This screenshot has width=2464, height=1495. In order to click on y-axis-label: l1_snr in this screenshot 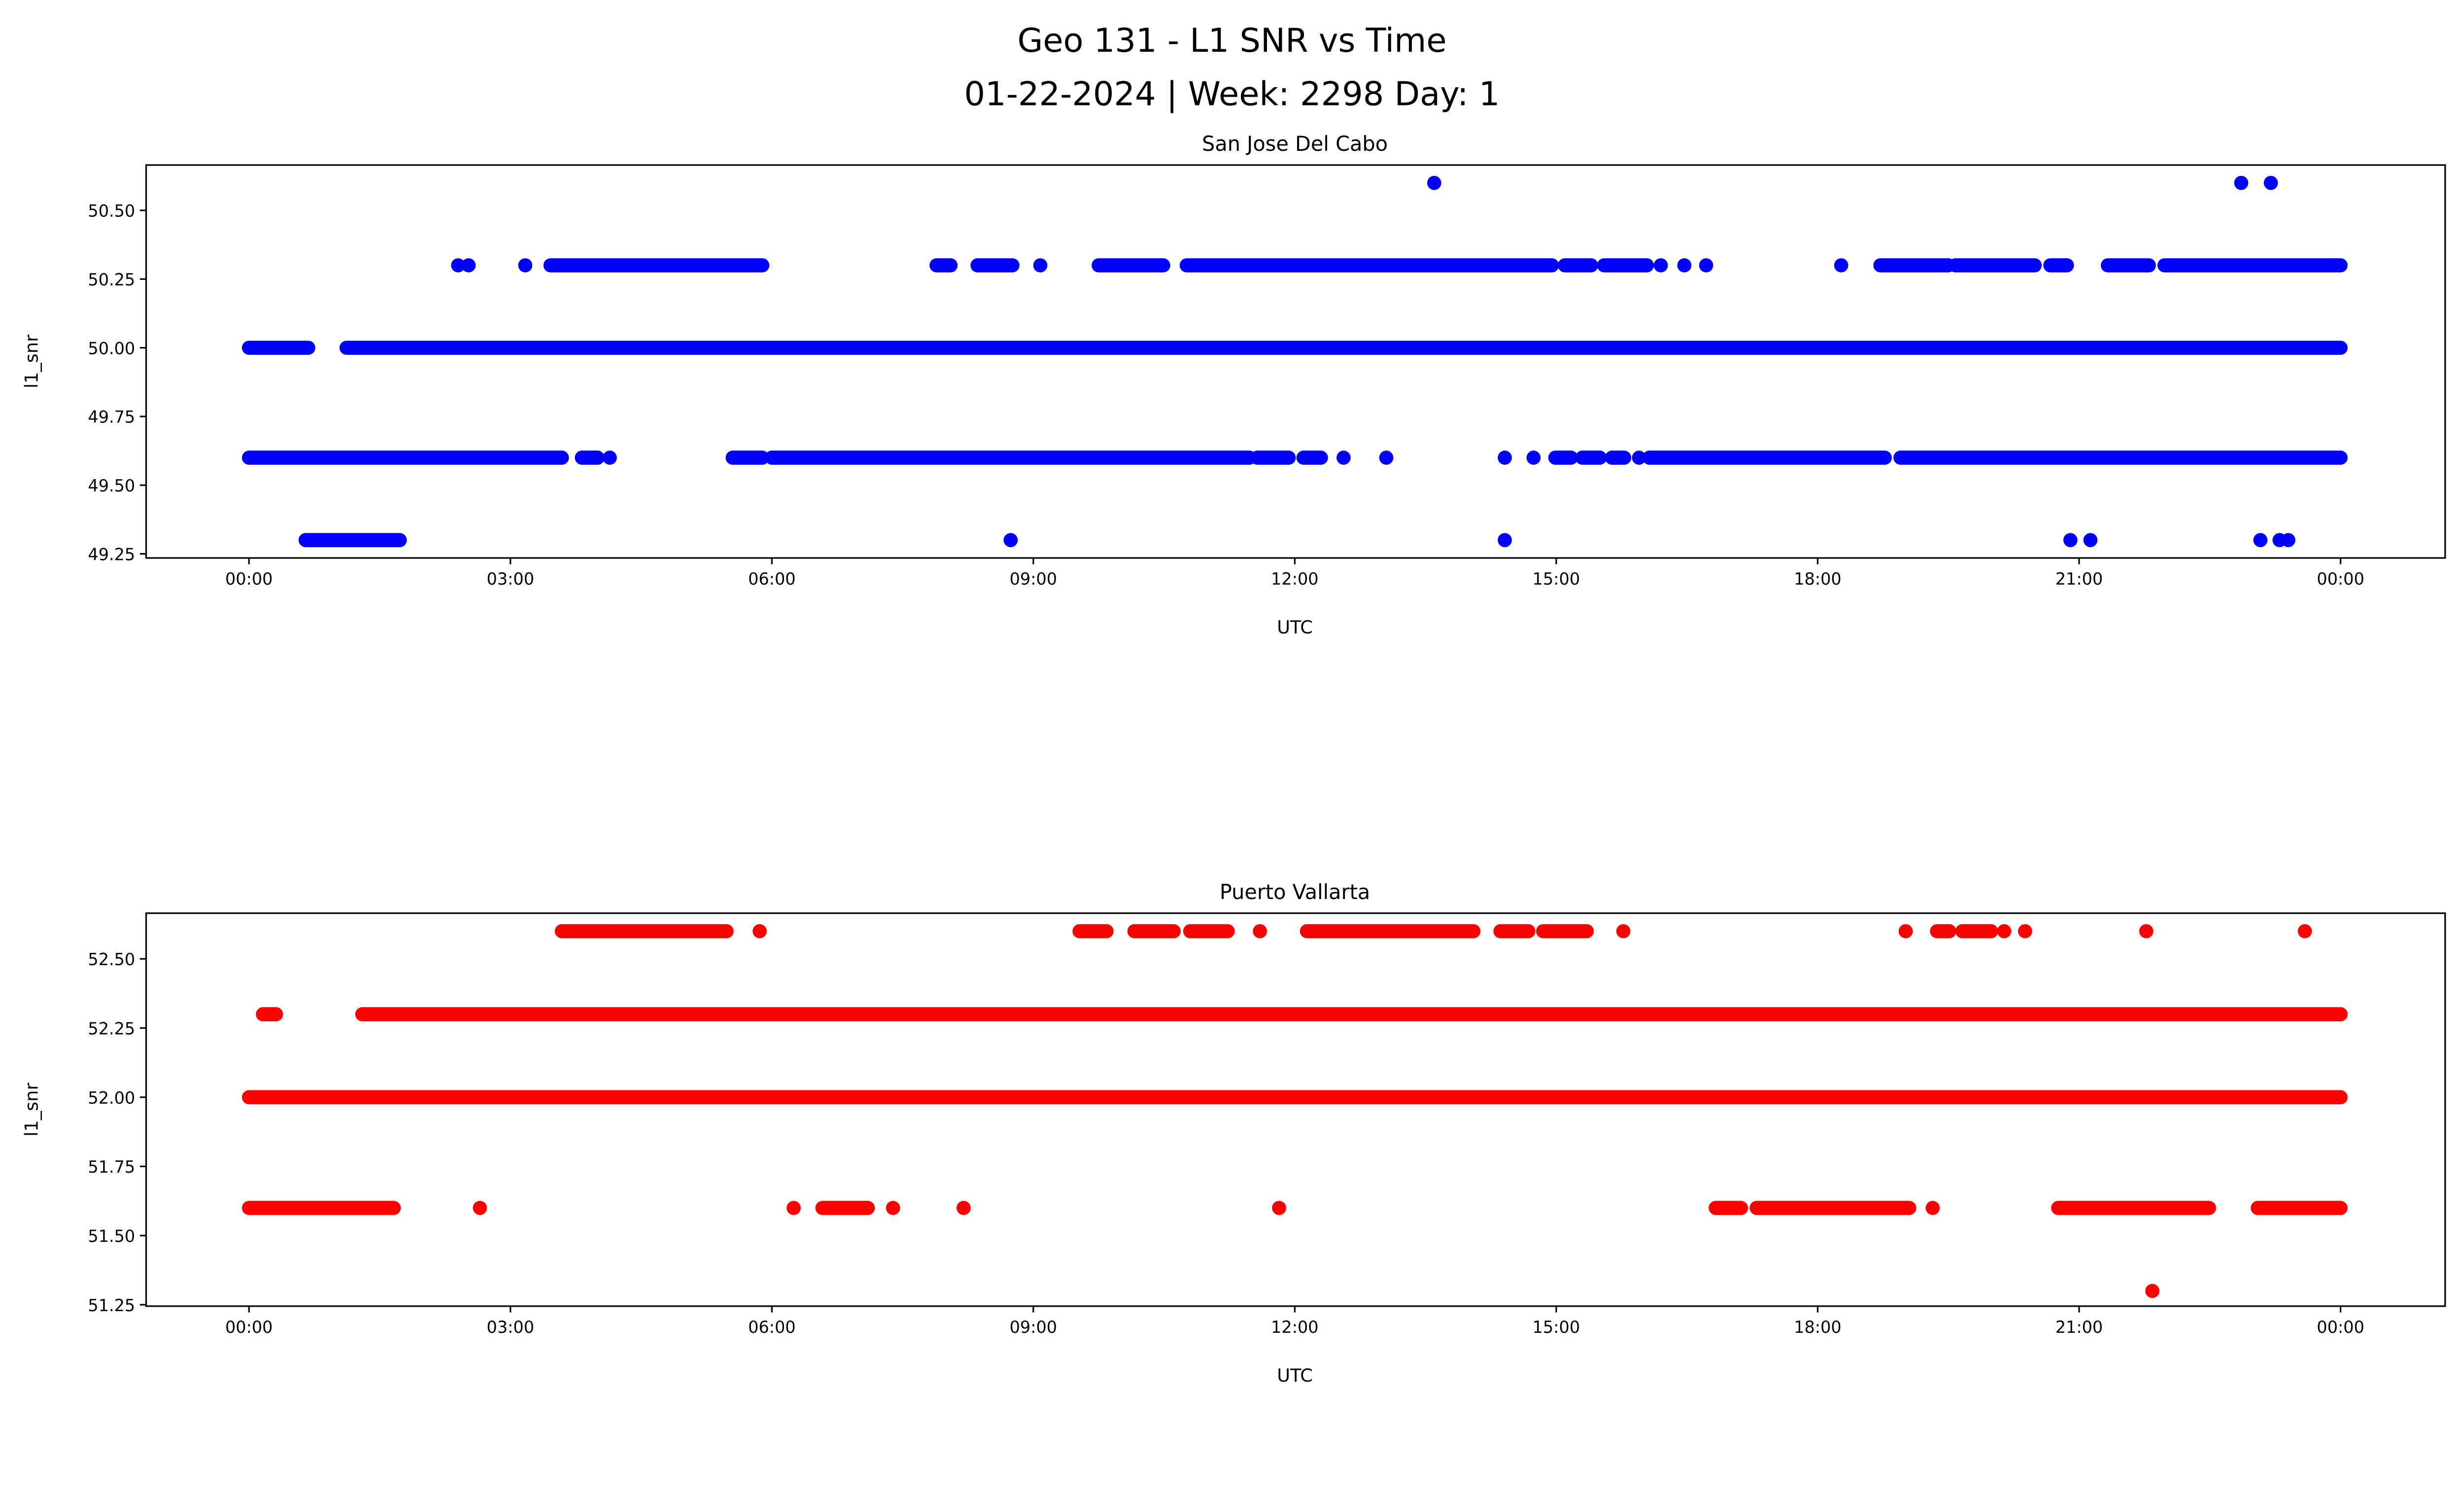, I will do `click(31, 361)`.